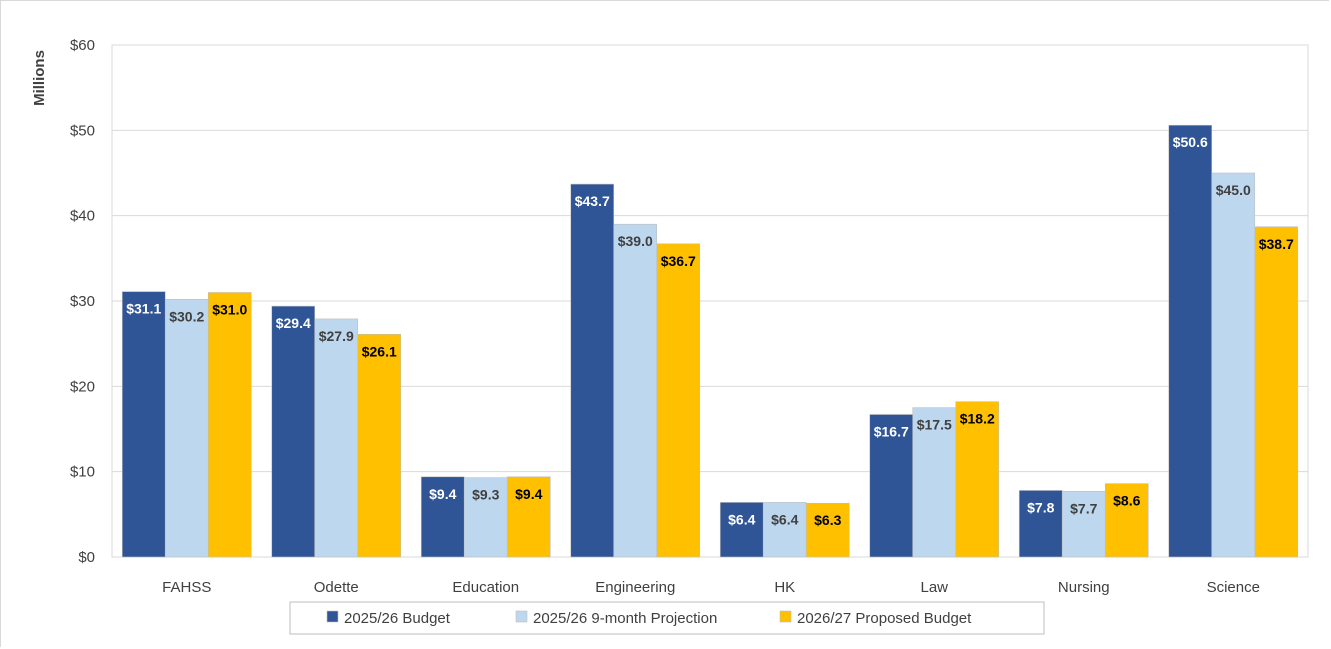  Describe the element at coordinates (1233, 587) in the screenshot. I see `x-category-label: Science` at that location.